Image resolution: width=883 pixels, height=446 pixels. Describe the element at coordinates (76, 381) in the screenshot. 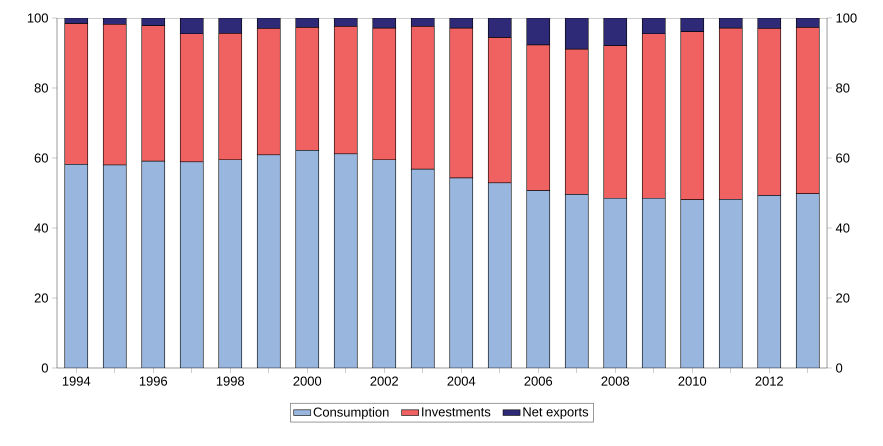

I see `x-tick-label: 1994` at that location.